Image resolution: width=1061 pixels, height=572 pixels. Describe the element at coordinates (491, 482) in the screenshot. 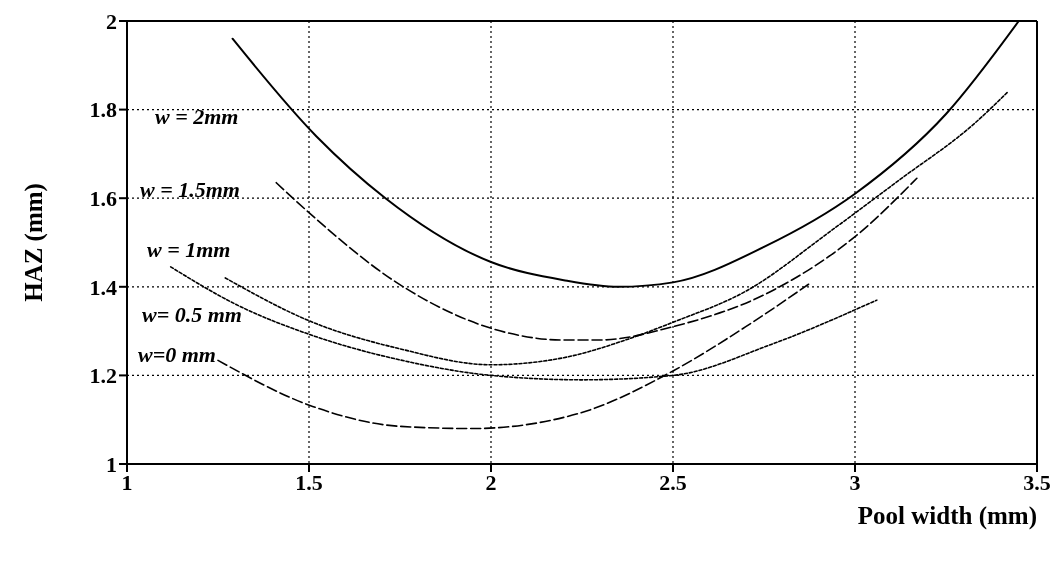

I see `x-tick-label: 2` at that location.